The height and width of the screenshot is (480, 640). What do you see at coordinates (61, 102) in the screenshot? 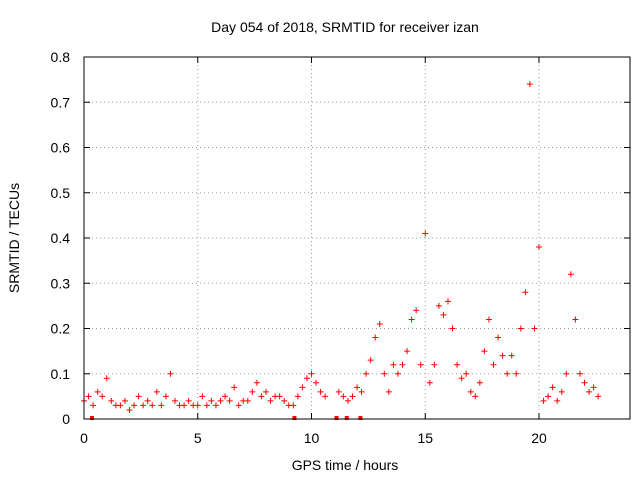
I see `y-tick-label: 0.7` at bounding box center [61, 102].